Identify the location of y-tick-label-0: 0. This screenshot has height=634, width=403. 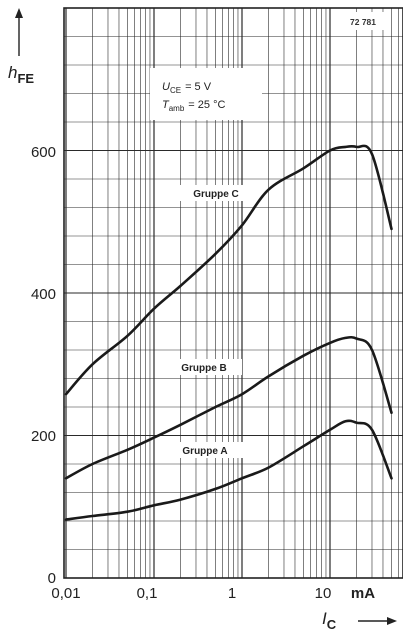
(52, 578).